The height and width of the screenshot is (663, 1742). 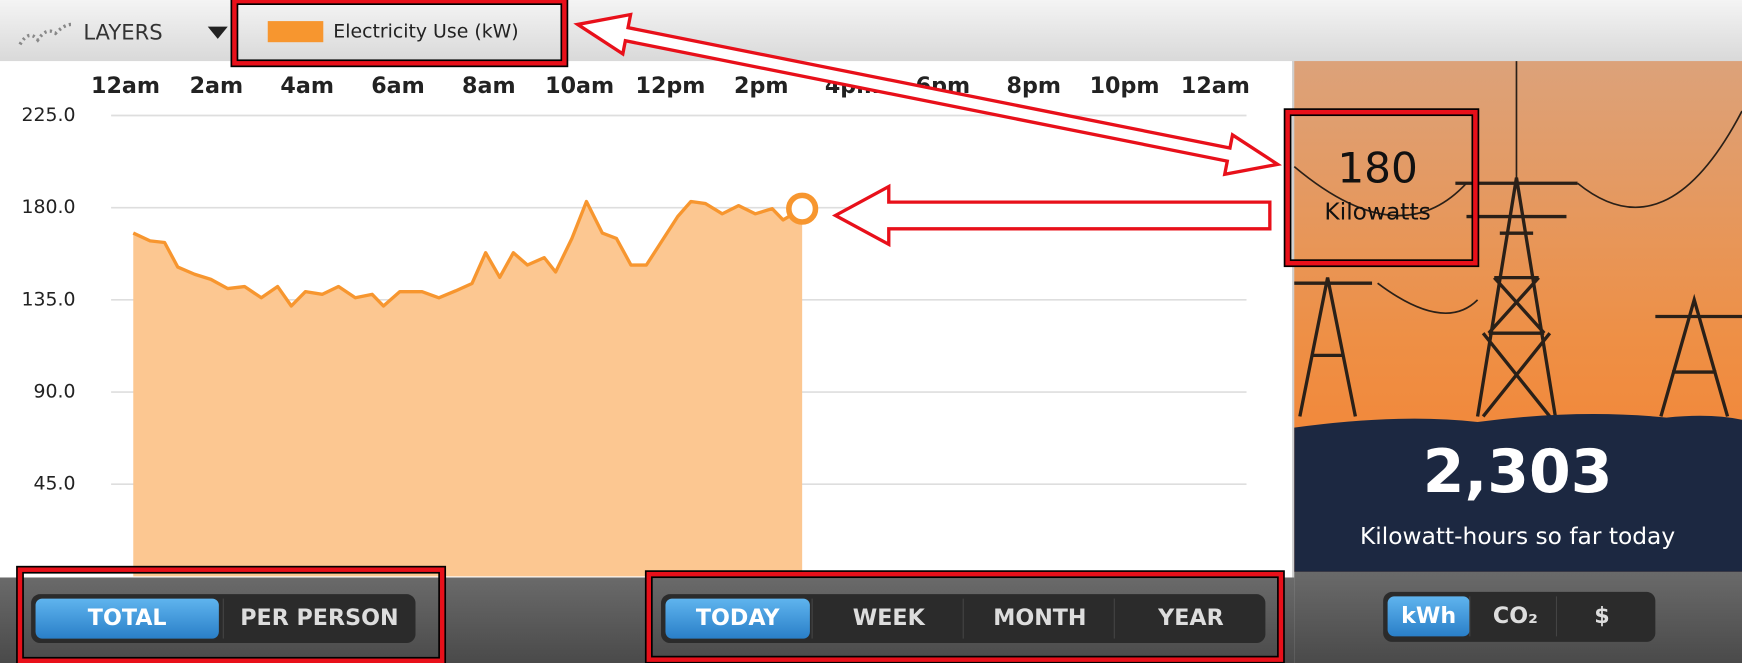 What do you see at coordinates (889, 618) in the screenshot?
I see `button: WEEK` at bounding box center [889, 618].